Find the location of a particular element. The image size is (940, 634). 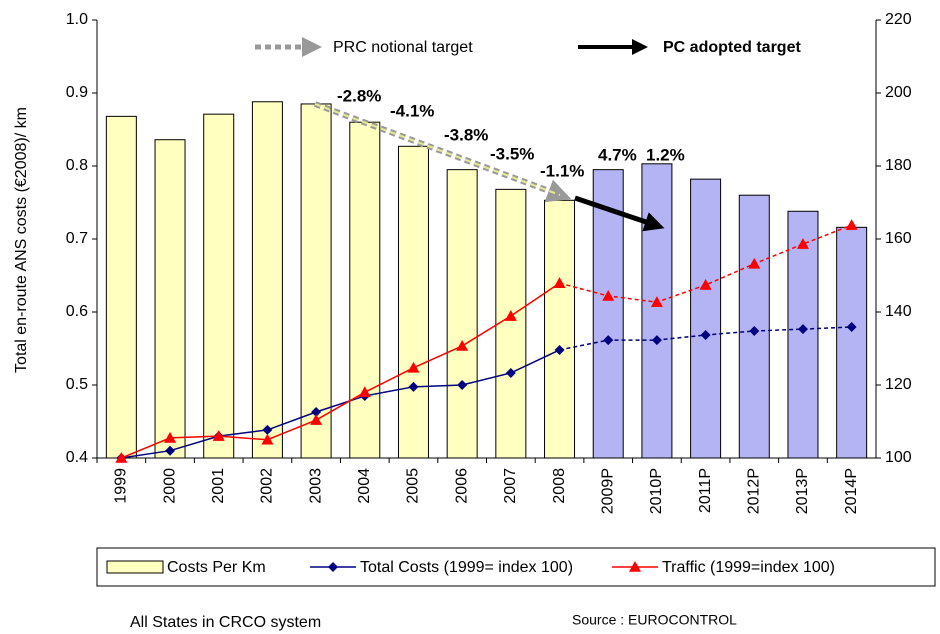

y-tick-label: 0.9 is located at coordinates (77, 92).